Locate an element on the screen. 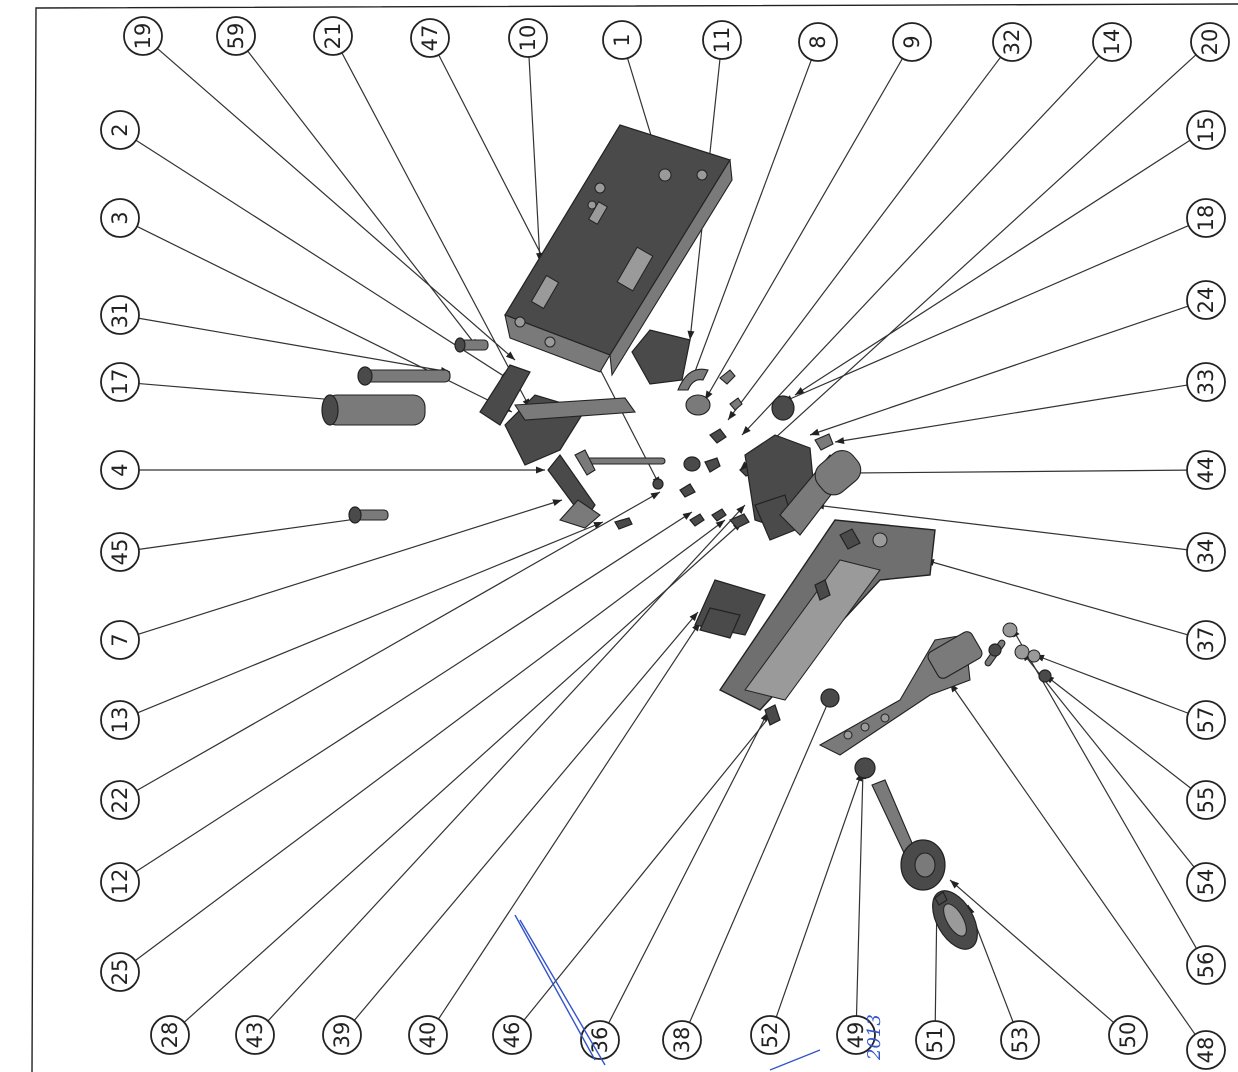  balloon-21: 21 is located at coordinates (333, 36).